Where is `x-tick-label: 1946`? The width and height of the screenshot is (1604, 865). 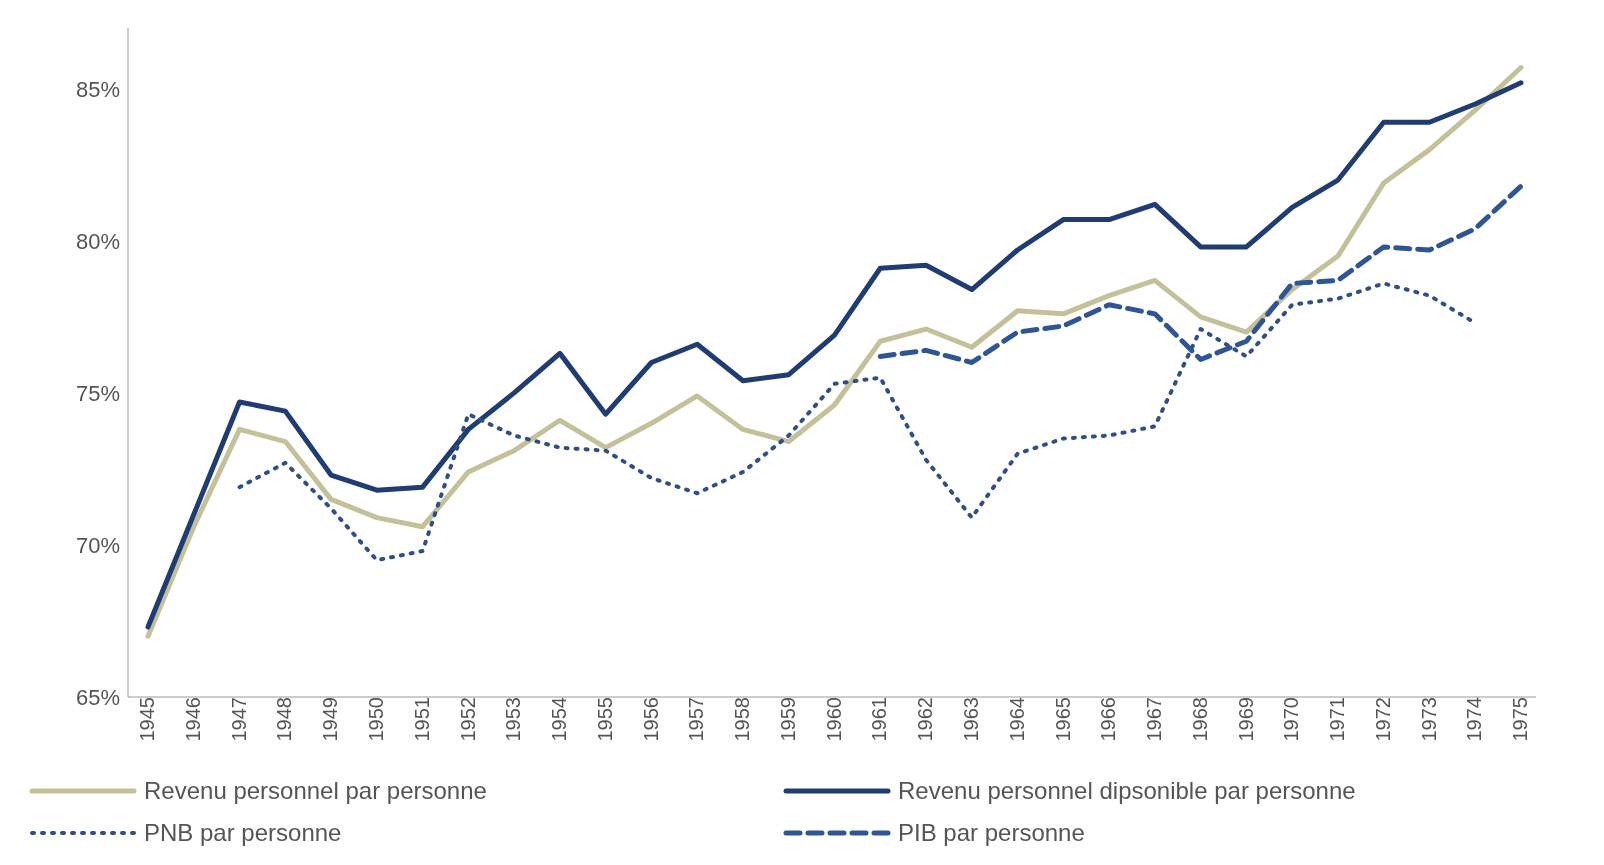 x-tick-label: 1946 is located at coordinates (192, 719).